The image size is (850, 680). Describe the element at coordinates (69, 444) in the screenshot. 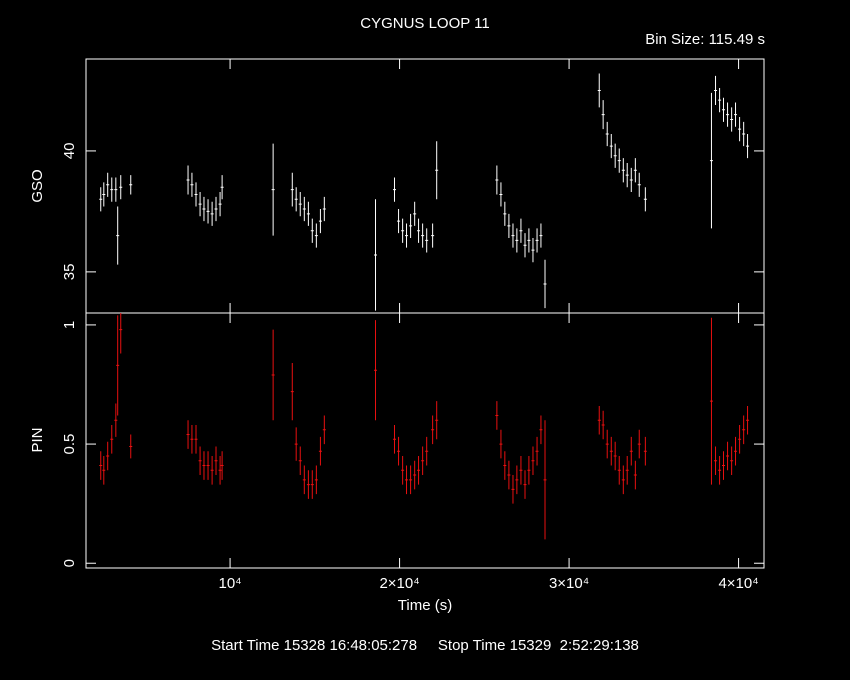

I see `y-tick-label: 0.5` at that location.